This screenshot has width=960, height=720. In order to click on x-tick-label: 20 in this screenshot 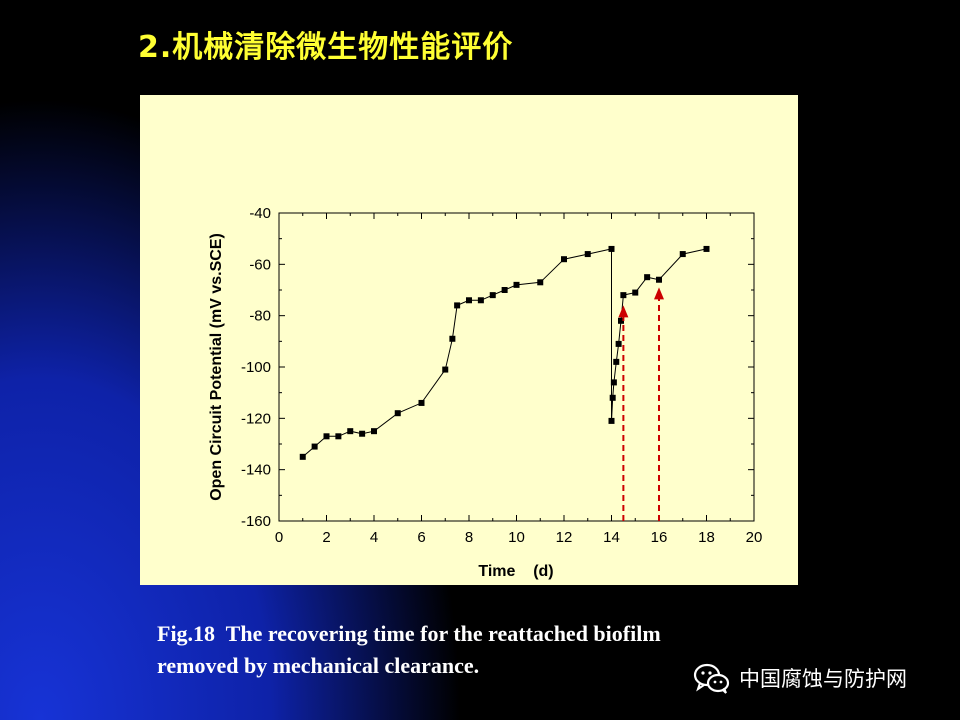, I will do `click(754, 537)`.